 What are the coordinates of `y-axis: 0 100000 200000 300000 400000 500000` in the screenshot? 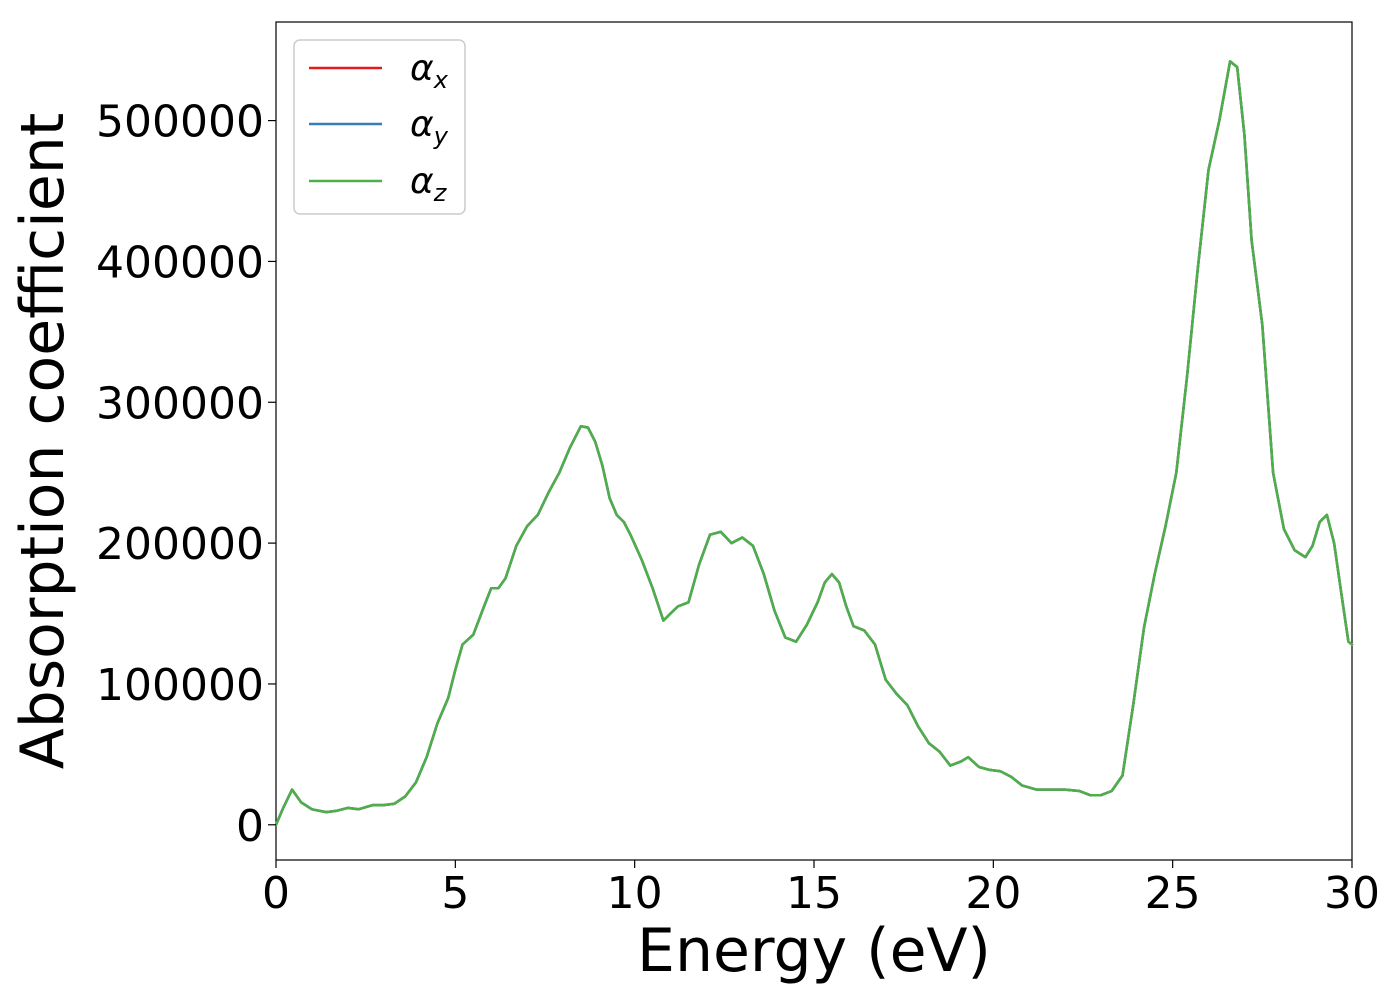 It's located at (186, 474).